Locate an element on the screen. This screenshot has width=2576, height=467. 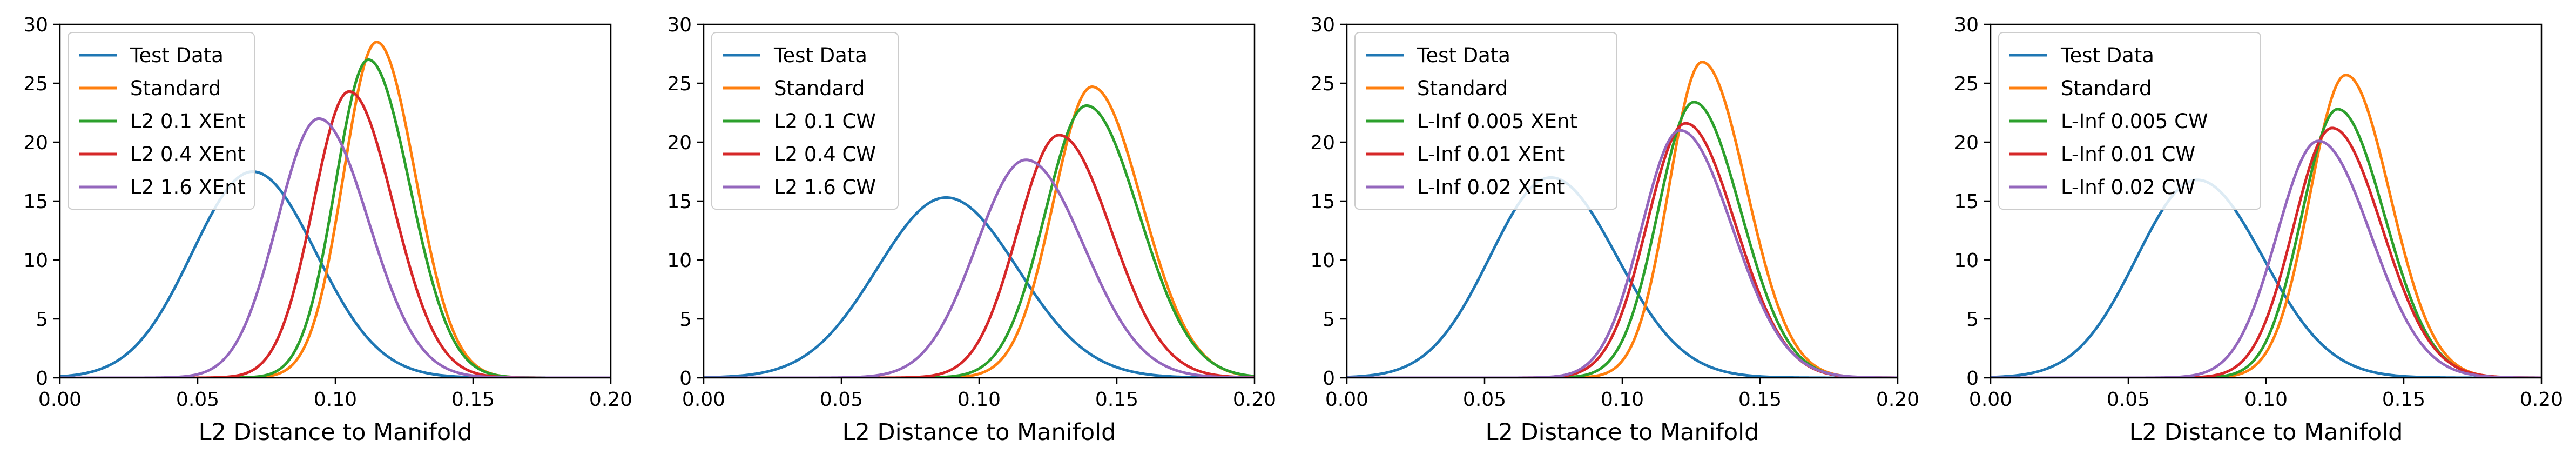
legend-label: L2 1.6 XEnt is located at coordinates (187, 188).